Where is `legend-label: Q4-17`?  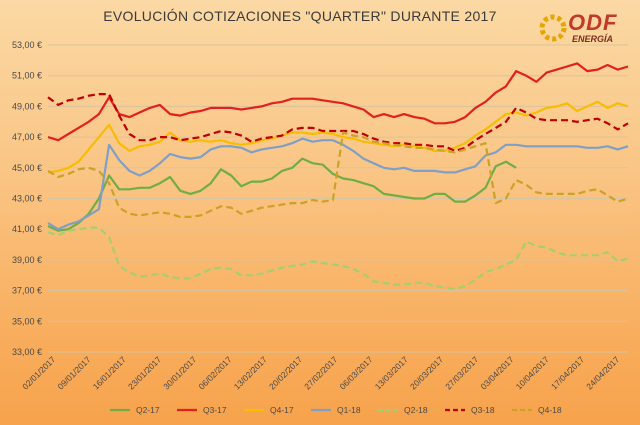
legend-label: Q4-17 is located at coordinates (282, 410).